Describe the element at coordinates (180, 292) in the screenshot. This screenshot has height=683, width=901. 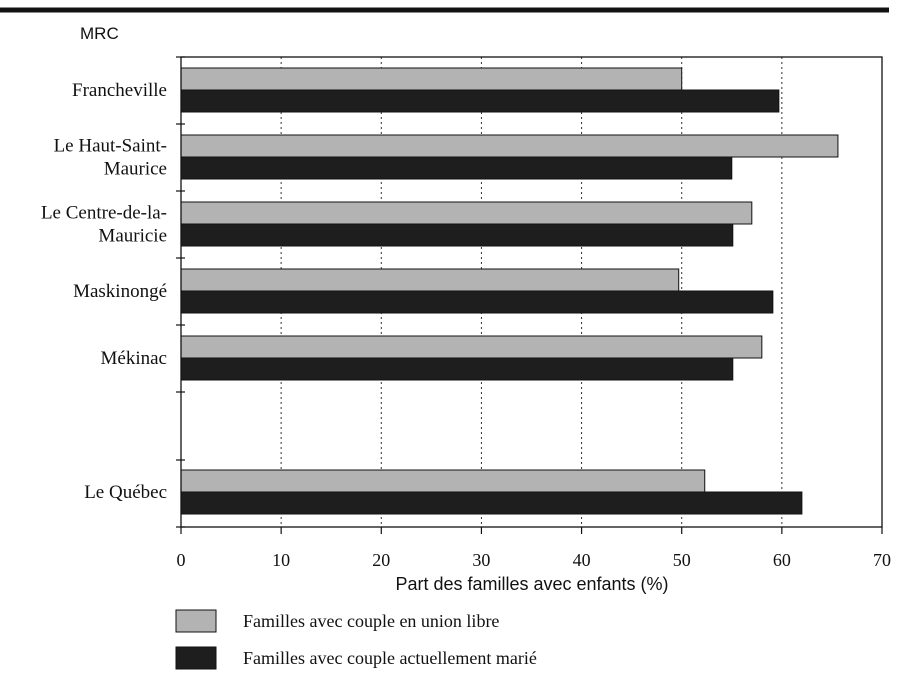
I see `category-ticks` at that location.